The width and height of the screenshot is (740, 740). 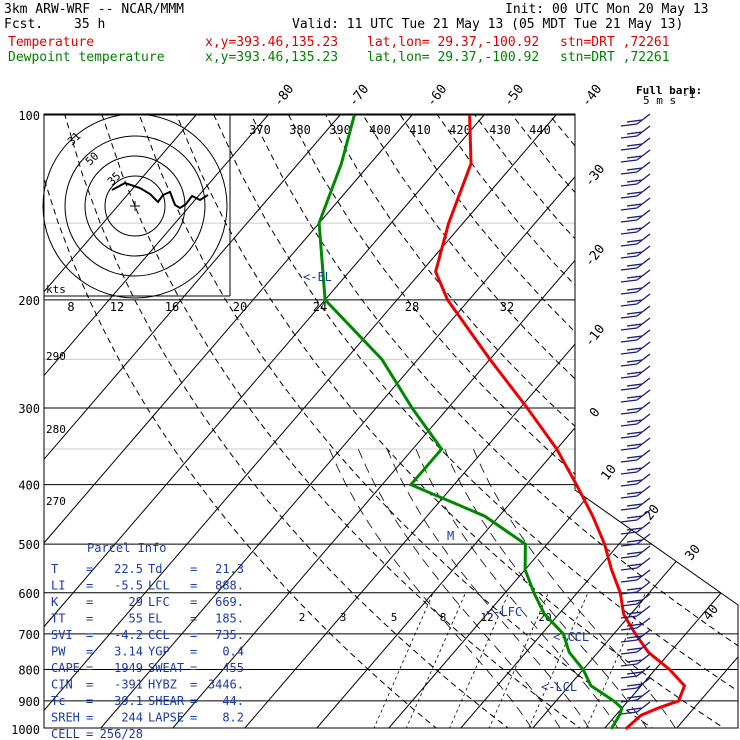 What do you see at coordinates (29, 635) in the screenshot?
I see `pressure-label-700: 700` at bounding box center [29, 635].